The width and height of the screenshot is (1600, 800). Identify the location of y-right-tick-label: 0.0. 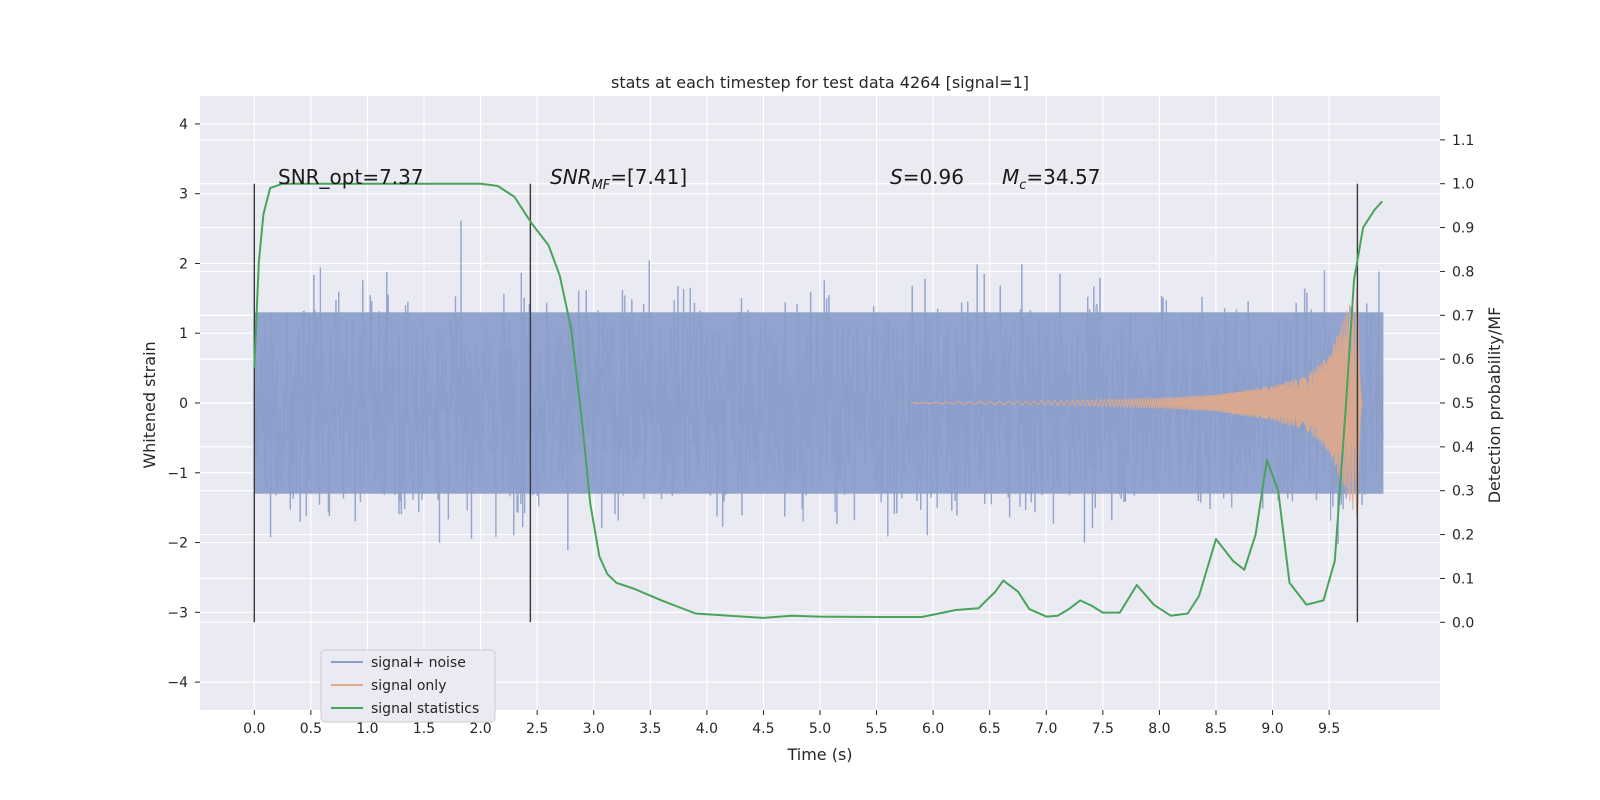
(1463, 623).